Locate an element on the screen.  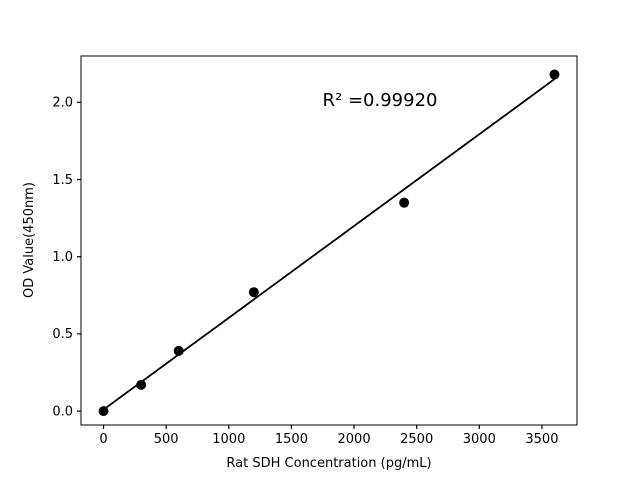
y-axis-ticks: 0.0 0.5 1.0 1.5 2.0 is located at coordinates (66, 257).